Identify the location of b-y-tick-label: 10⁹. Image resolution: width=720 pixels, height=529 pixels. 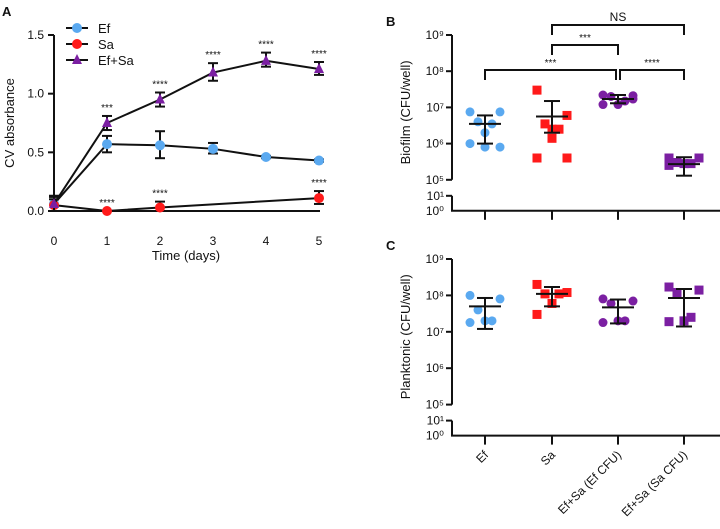
(435, 35).